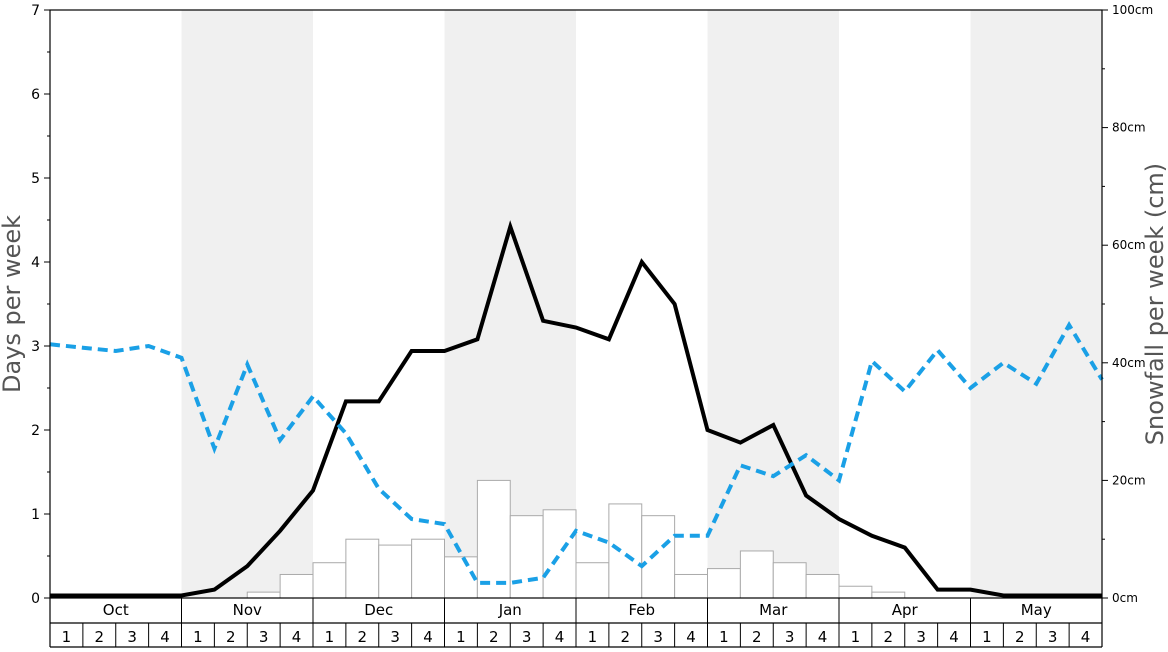 Image resolution: width=1168 pixels, height=652 pixels. What do you see at coordinates (1129, 363) in the screenshot?
I see `y-right-tick-label: 40cm` at bounding box center [1129, 363].